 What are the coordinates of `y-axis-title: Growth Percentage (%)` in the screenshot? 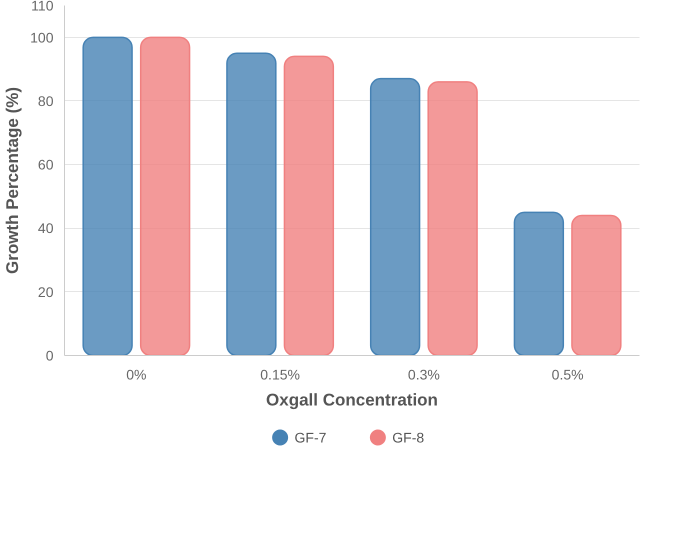 It's located at (12, 180).